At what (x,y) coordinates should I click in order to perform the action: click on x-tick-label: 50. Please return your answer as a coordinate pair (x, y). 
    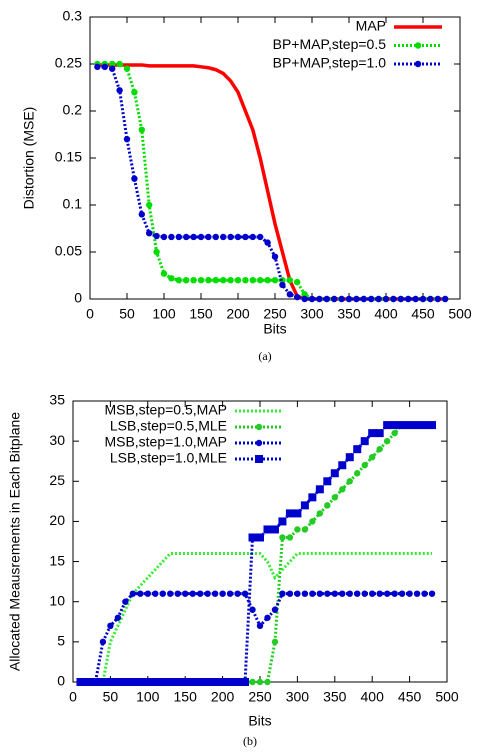
    Looking at the image, I should click on (127, 314).